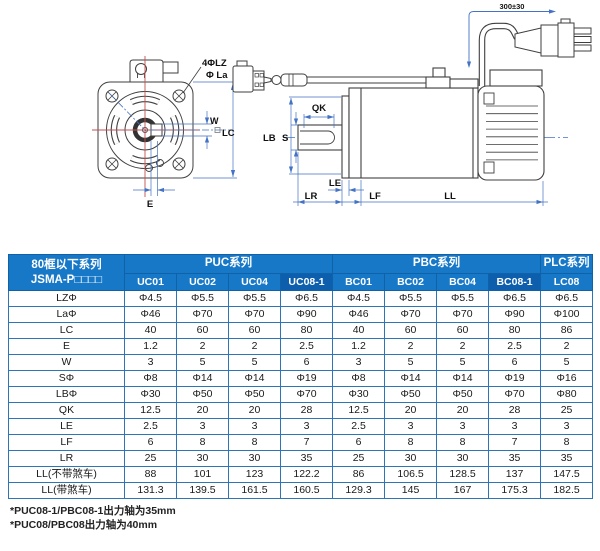  What do you see at coordinates (254, 490) in the screenshot?
I see `spec-value-cell: 161.5` at bounding box center [254, 490].